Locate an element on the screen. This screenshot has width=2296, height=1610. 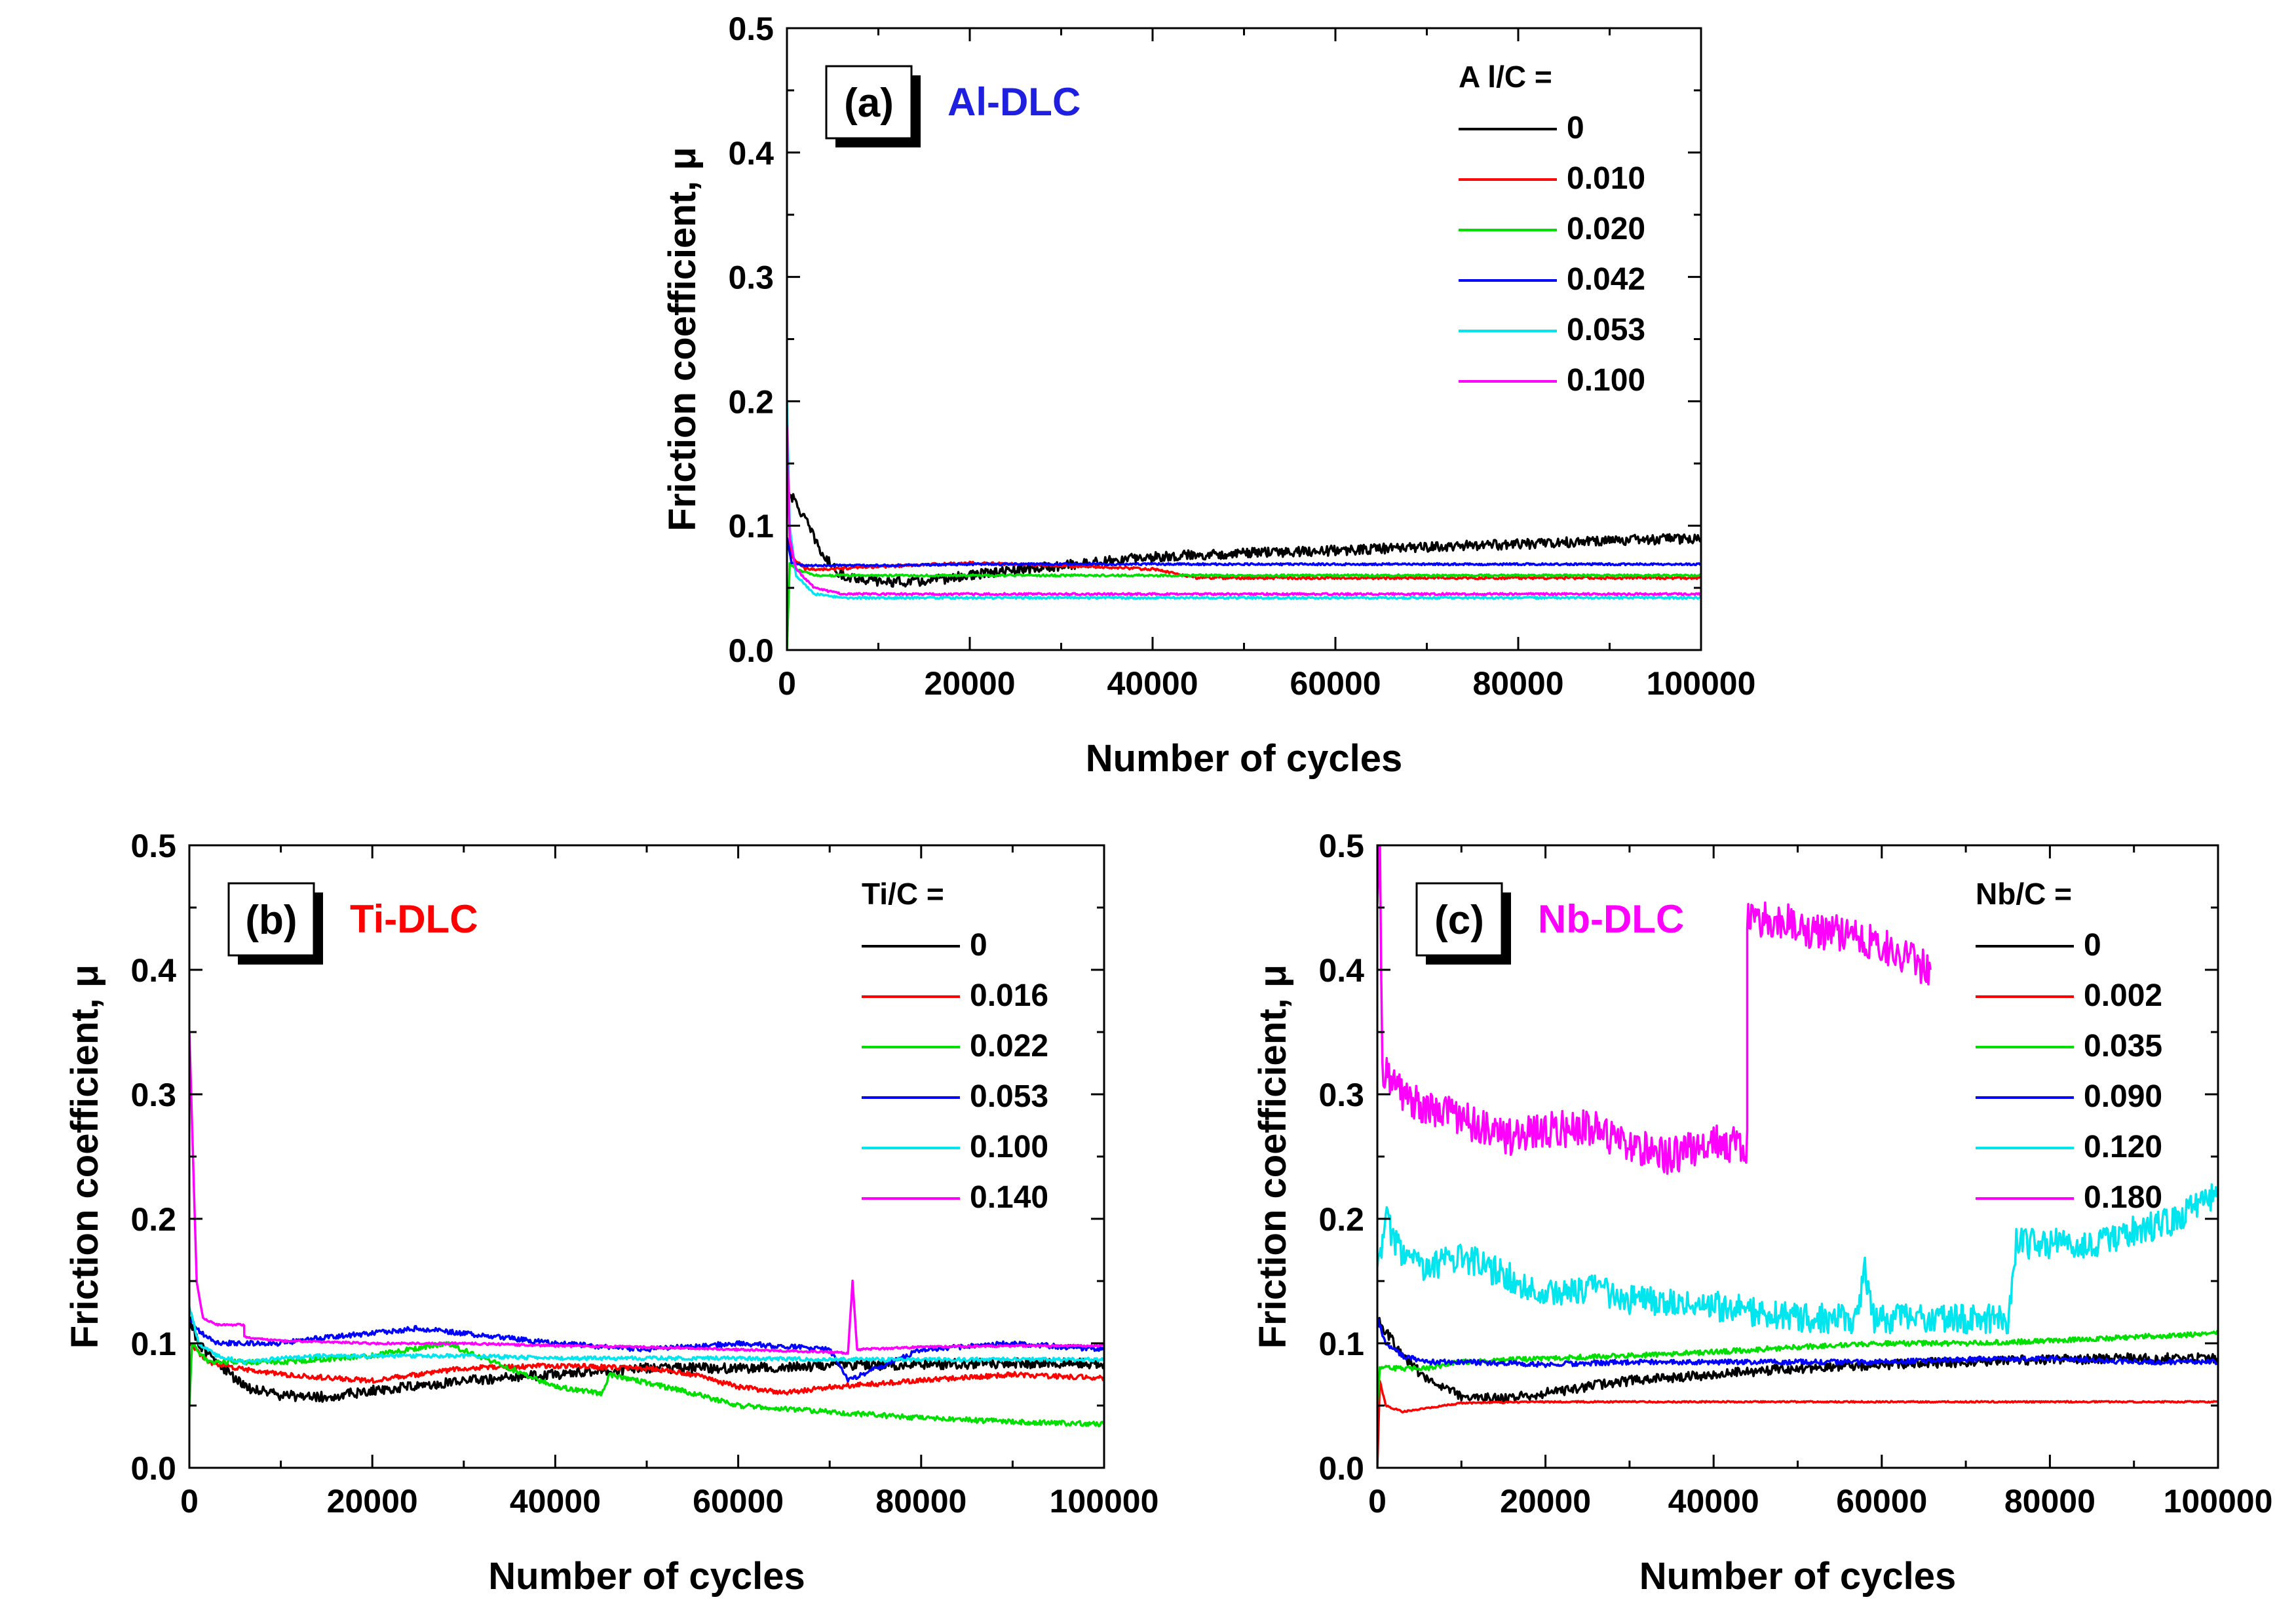
panel-label: (b) is located at coordinates (271, 921).